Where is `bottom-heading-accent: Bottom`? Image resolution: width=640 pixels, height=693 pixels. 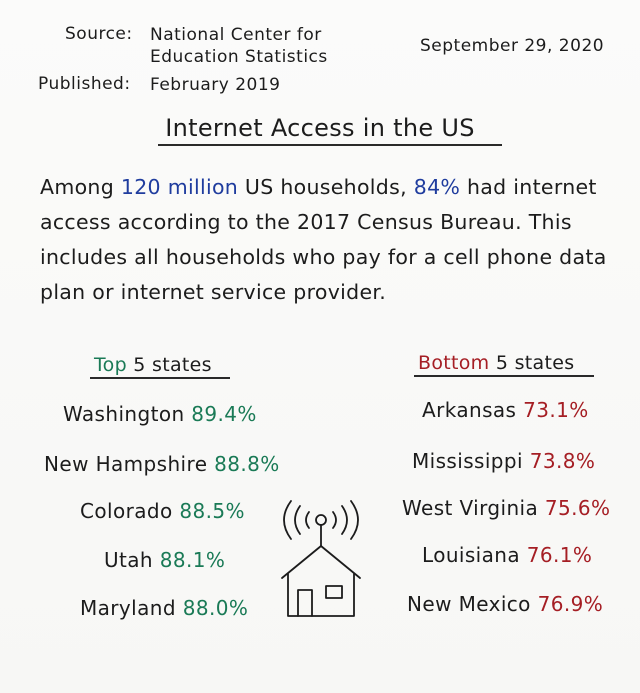 bottom-heading-accent: Bottom is located at coordinates (454, 363).